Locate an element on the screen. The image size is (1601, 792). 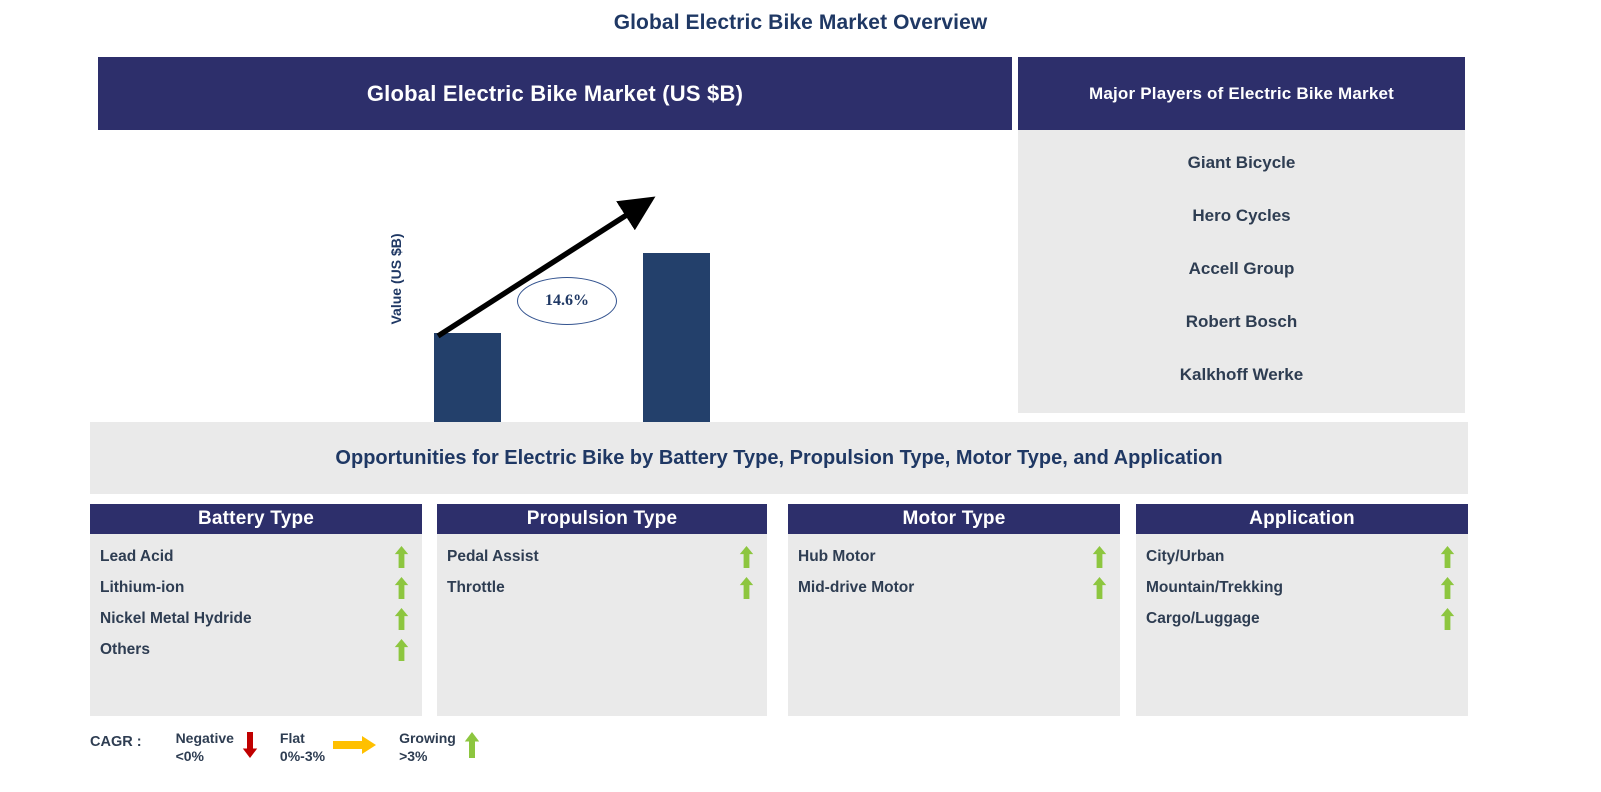
list-item: Nickel Metal Hydride is located at coordinates (256, 618).